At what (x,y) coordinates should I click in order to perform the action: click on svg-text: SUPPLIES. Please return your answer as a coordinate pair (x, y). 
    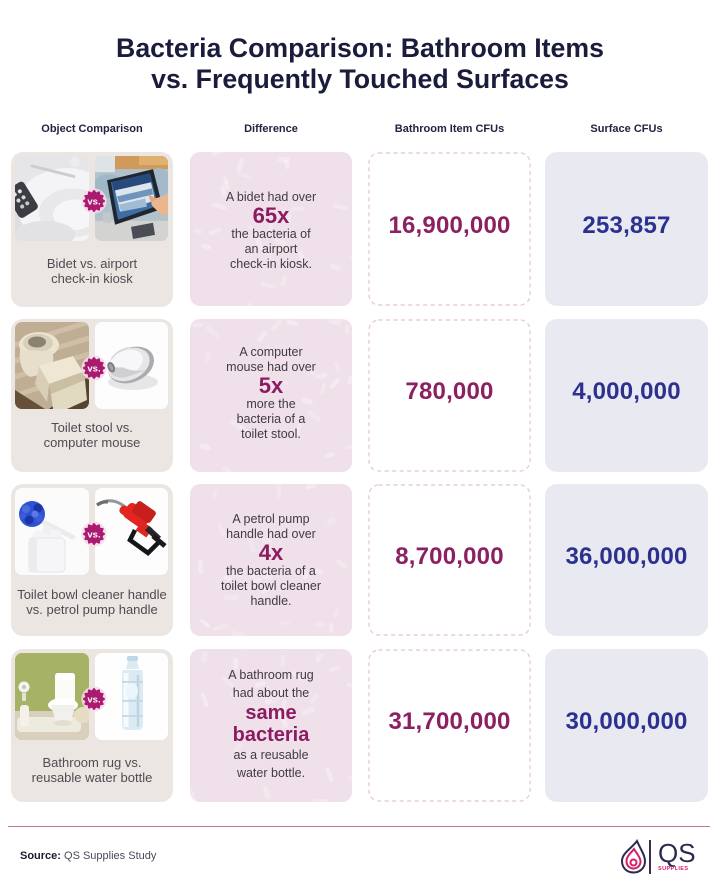
    Looking at the image, I should click on (673, 869).